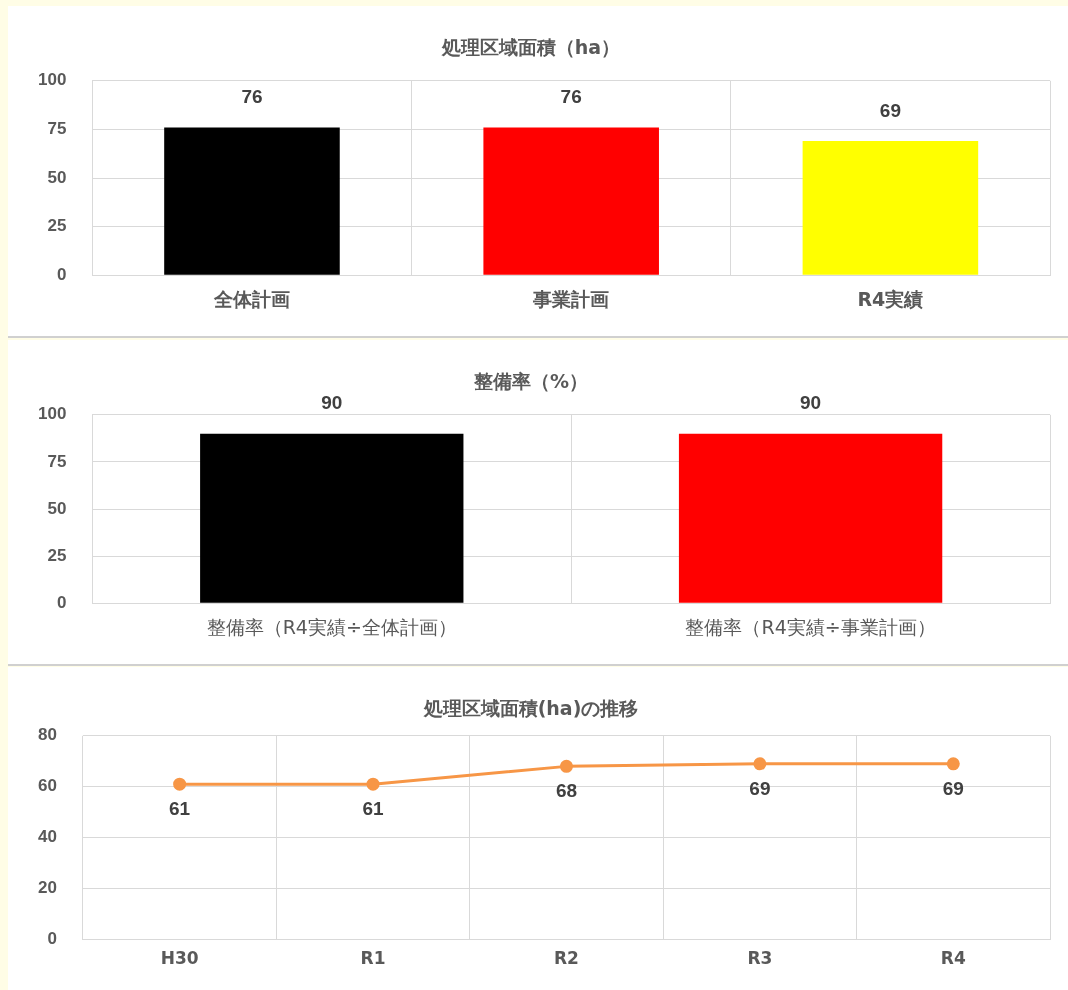 This screenshot has width=1068, height=990. I want to click on x-tick-label: R3, so click(760, 958).